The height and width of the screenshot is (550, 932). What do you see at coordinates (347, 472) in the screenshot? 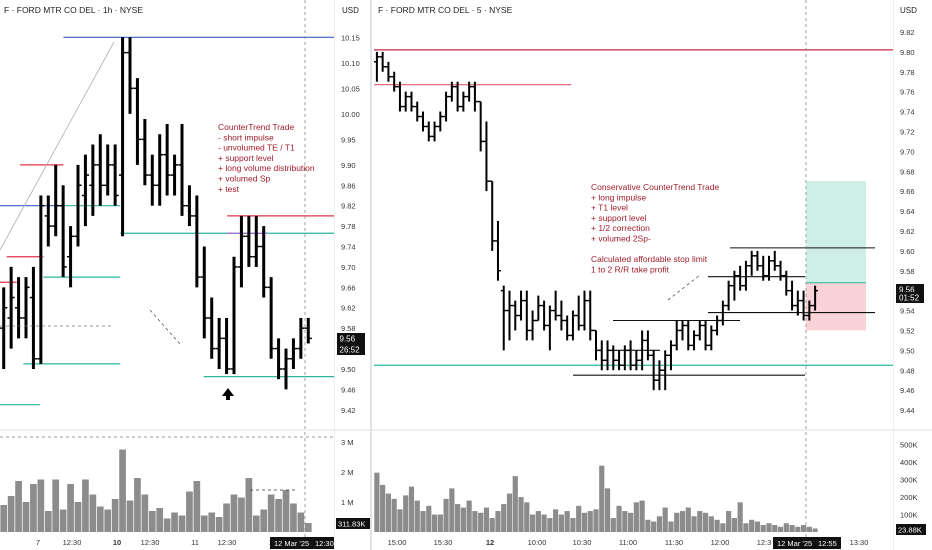
I see `volume-tick-label: 2 M` at bounding box center [347, 472].